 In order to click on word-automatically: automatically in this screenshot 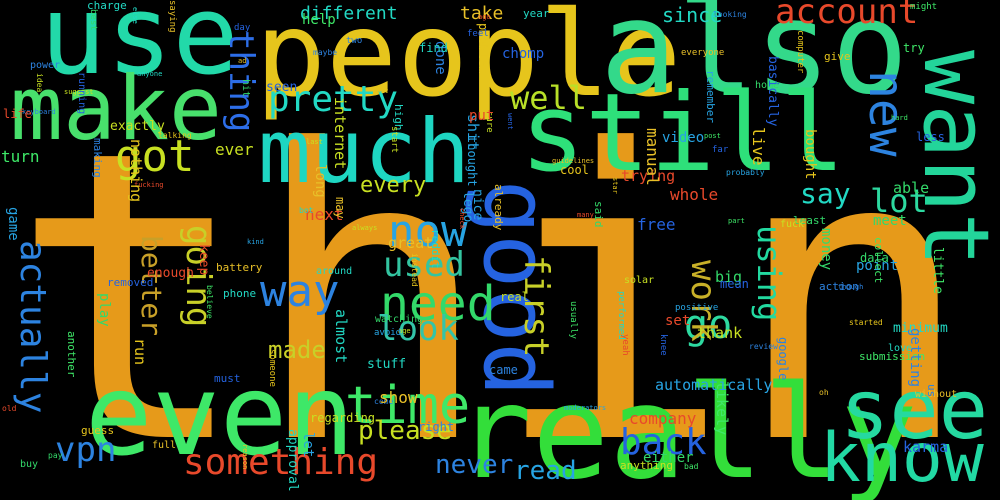, I will do `click(714, 385)`.